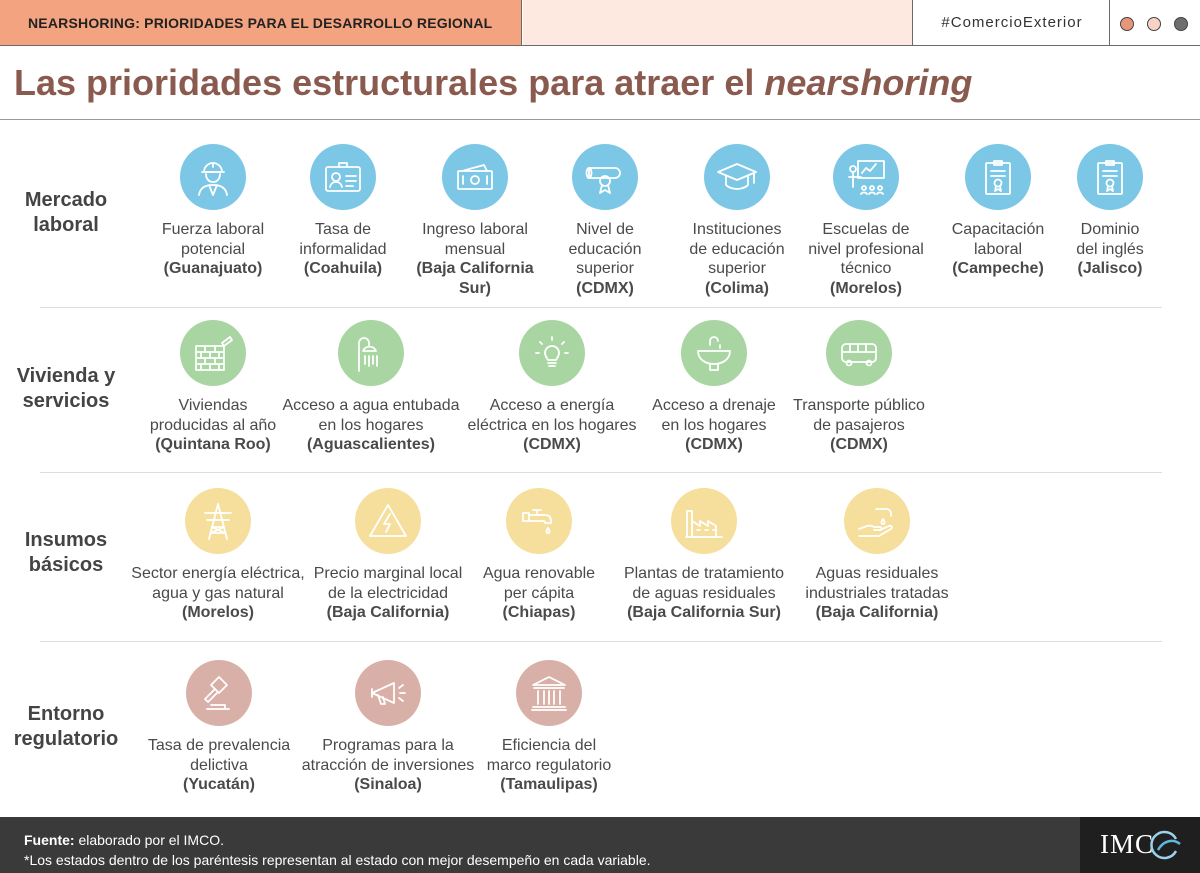  I want to click on id-card-icon, so click(343, 177).